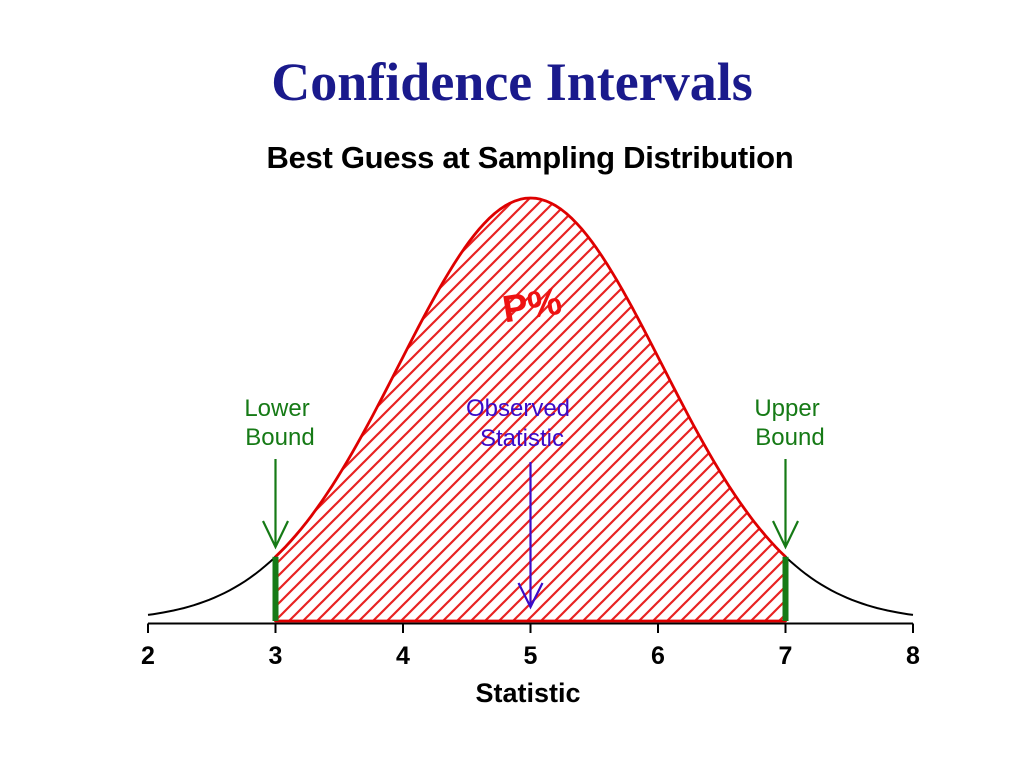 The width and height of the screenshot is (1024, 768). I want to click on lower-bound-label-line1: Lower, so click(276, 408).